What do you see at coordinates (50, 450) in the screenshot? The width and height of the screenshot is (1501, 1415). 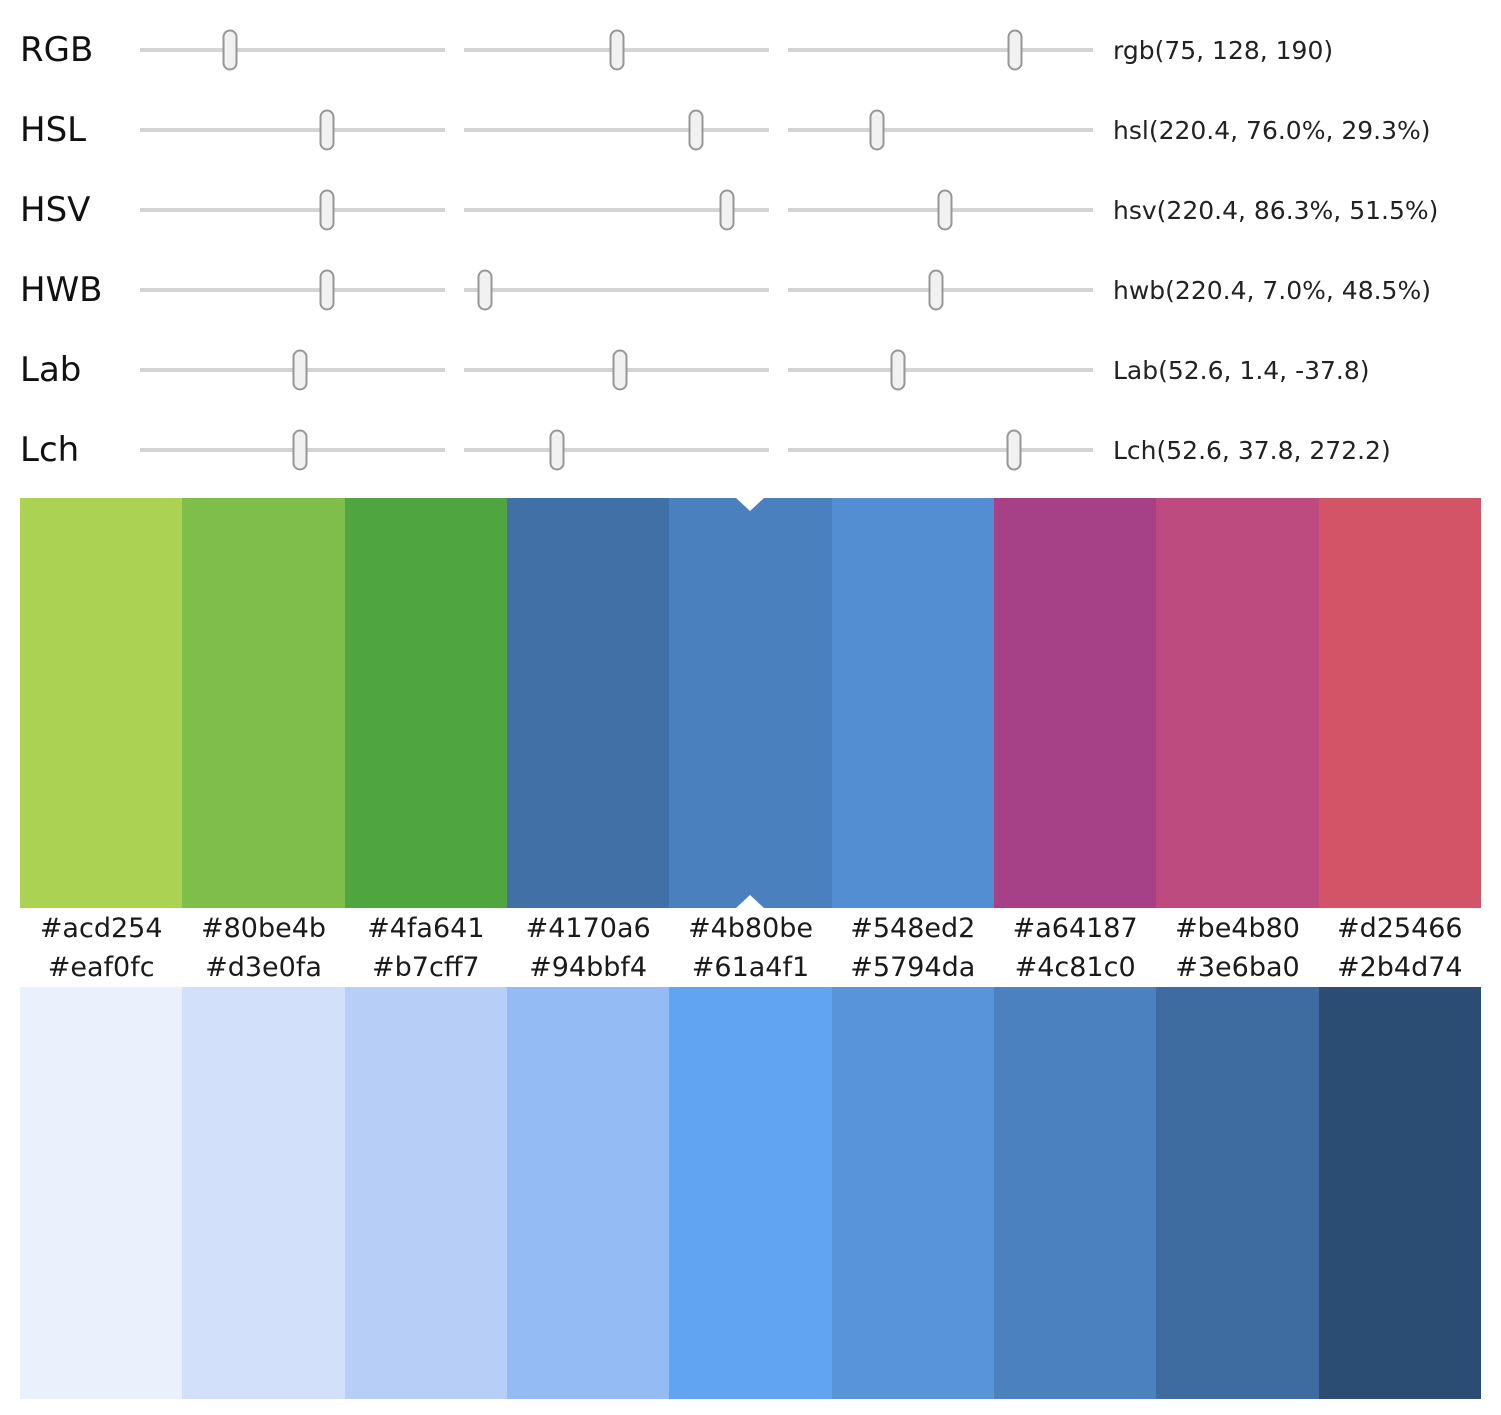 I see `lch-label: Lch` at bounding box center [50, 450].